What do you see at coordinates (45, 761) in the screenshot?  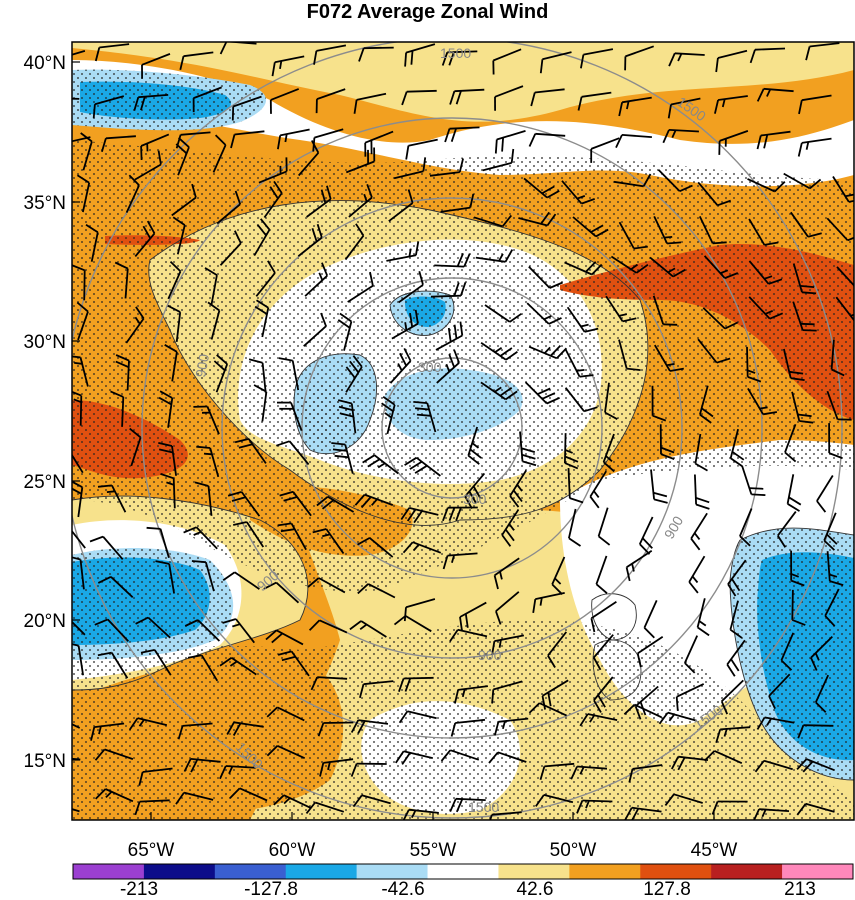 I see `lat-label-15: 15°N` at bounding box center [45, 761].